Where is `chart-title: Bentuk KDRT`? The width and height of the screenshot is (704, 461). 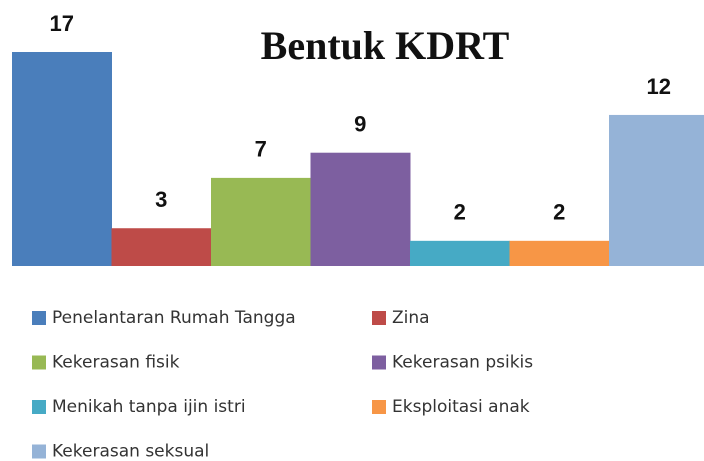
chart-title: Bentuk KDRT is located at coordinates (385, 45).